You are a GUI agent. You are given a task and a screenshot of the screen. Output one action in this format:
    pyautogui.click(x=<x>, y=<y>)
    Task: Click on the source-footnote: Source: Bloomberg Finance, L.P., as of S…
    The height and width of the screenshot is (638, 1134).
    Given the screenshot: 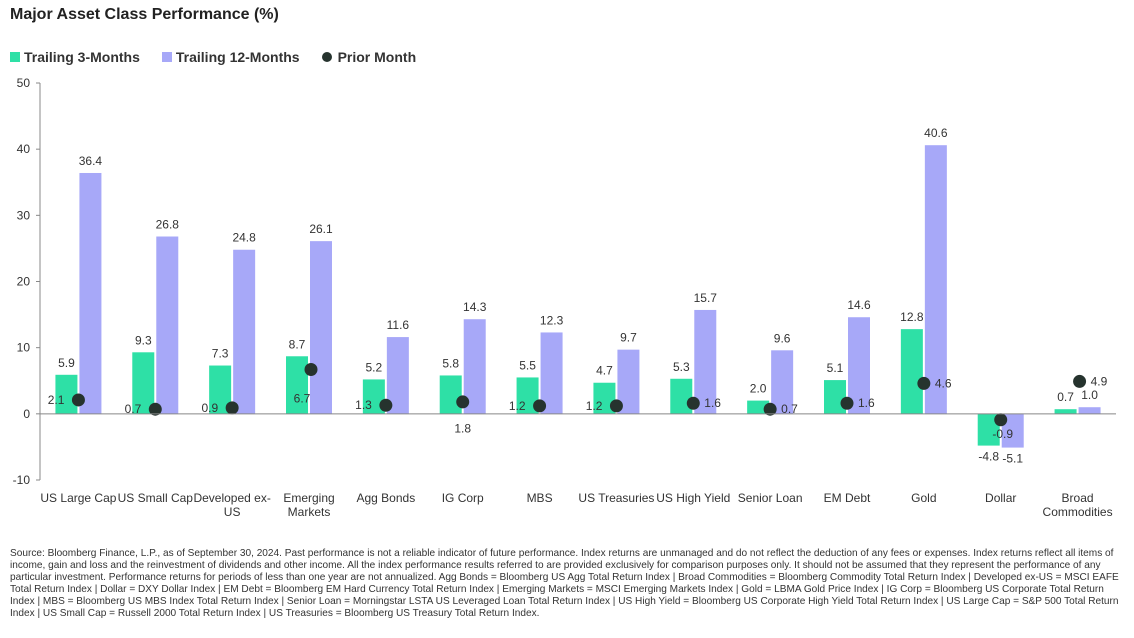 What is the action you would take?
    pyautogui.click(x=564, y=583)
    